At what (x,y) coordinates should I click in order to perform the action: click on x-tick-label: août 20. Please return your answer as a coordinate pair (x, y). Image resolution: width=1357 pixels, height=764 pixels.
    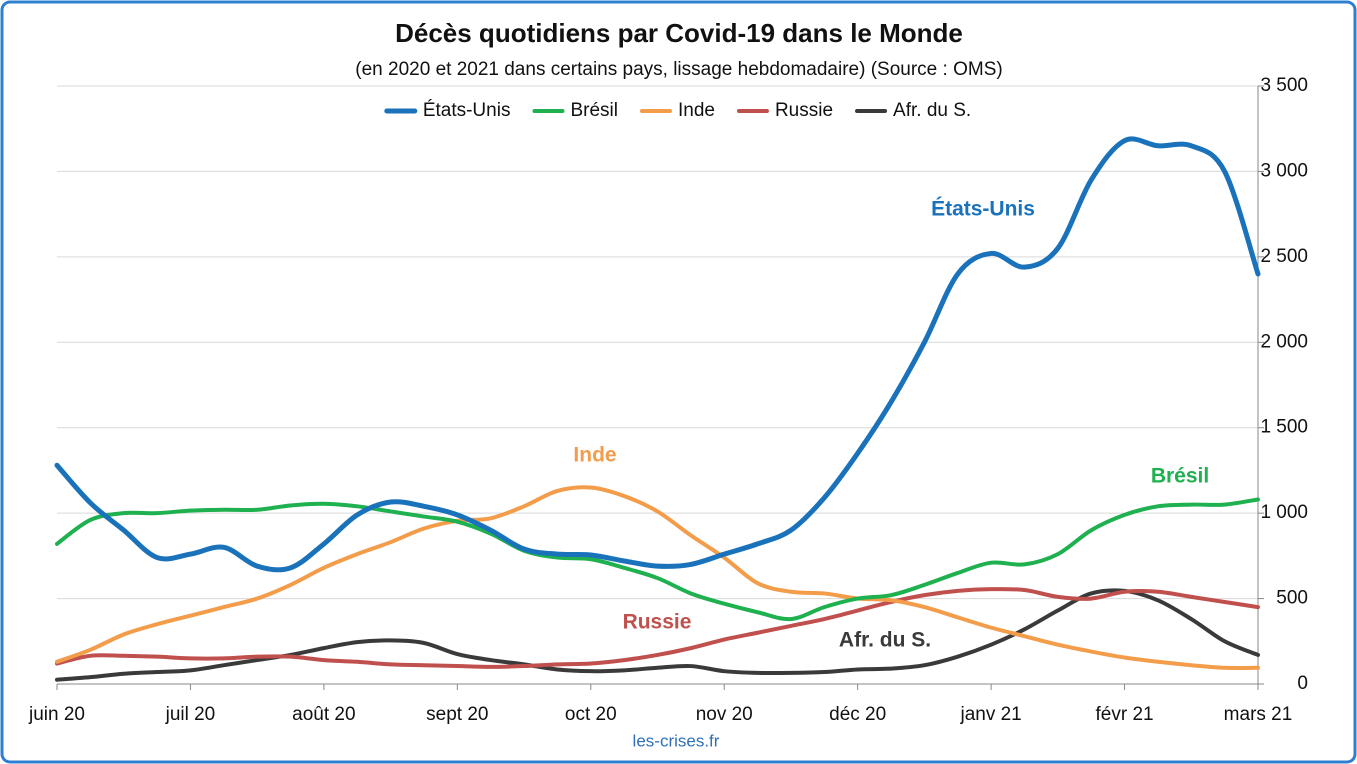
    Looking at the image, I should click on (323, 714).